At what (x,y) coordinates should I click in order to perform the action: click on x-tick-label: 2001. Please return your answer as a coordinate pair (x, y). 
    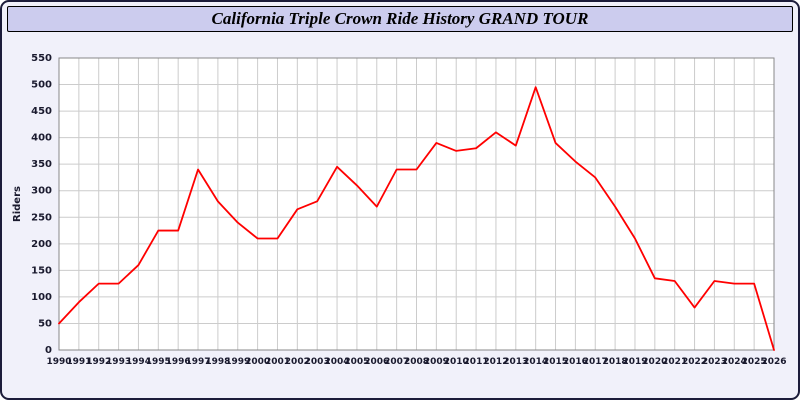
    Looking at the image, I should click on (277, 362).